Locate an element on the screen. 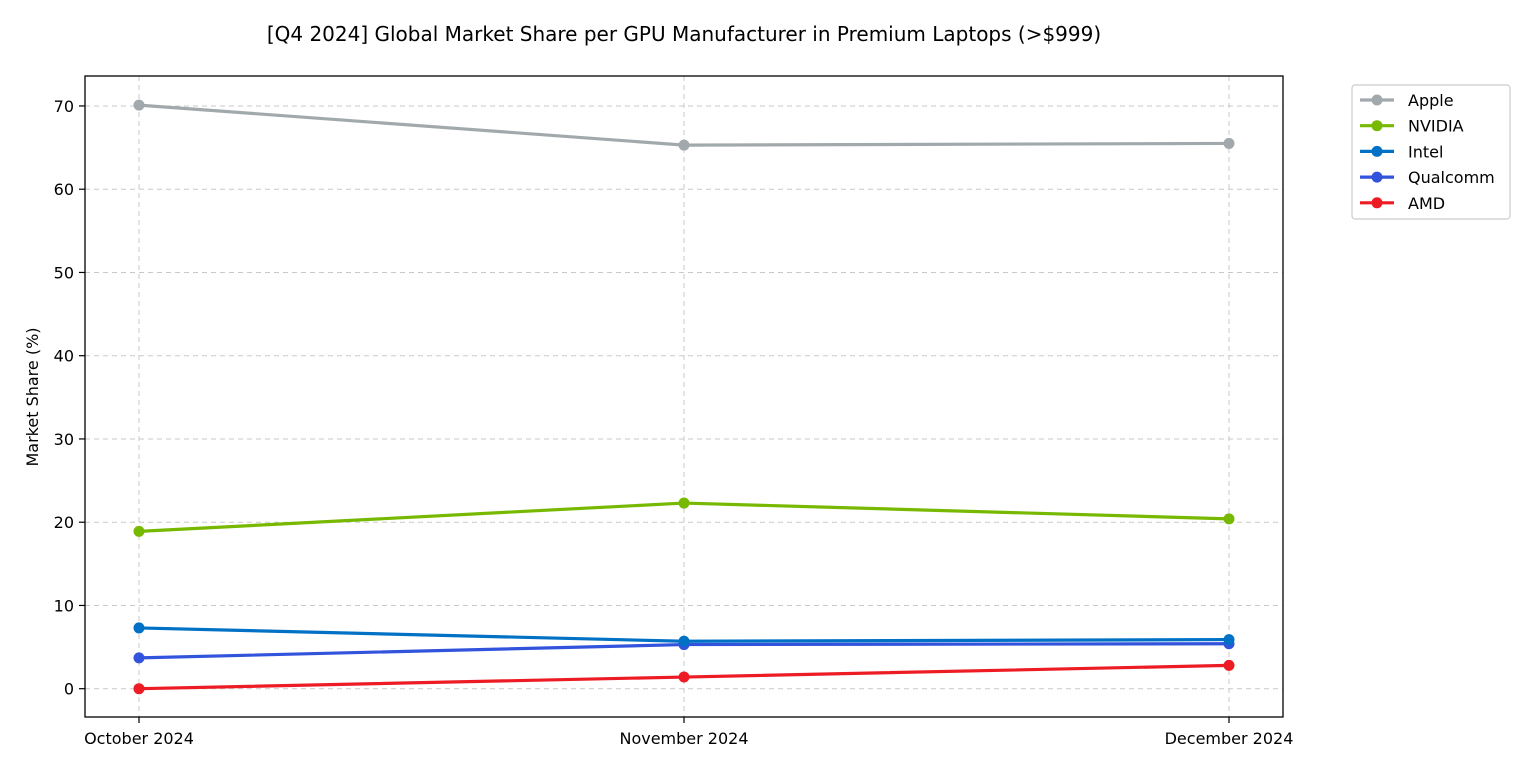 This screenshot has width=1536, height=773. legend-item-nvidia: NVIDIA is located at coordinates (1412, 126).